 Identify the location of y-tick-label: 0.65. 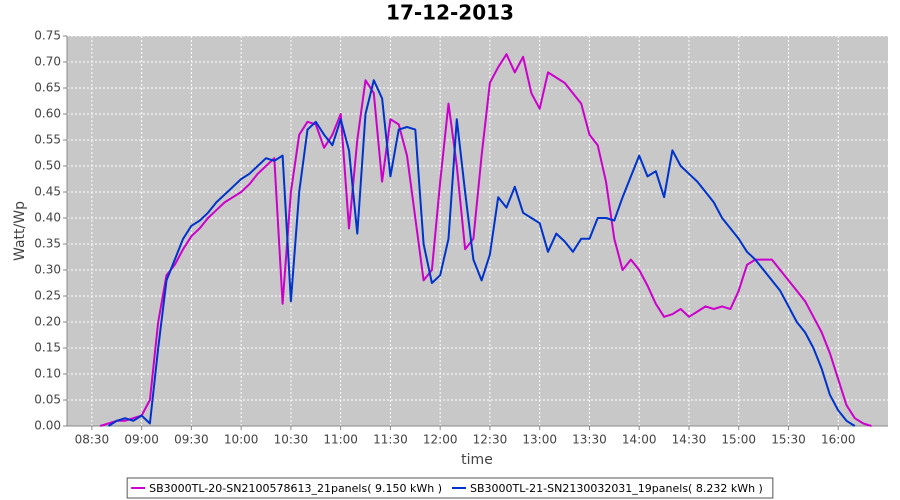
(47, 88).